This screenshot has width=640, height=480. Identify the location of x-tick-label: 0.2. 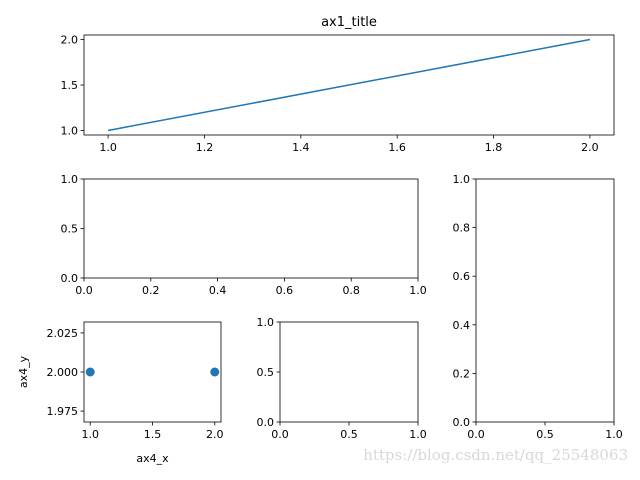
(151, 290).